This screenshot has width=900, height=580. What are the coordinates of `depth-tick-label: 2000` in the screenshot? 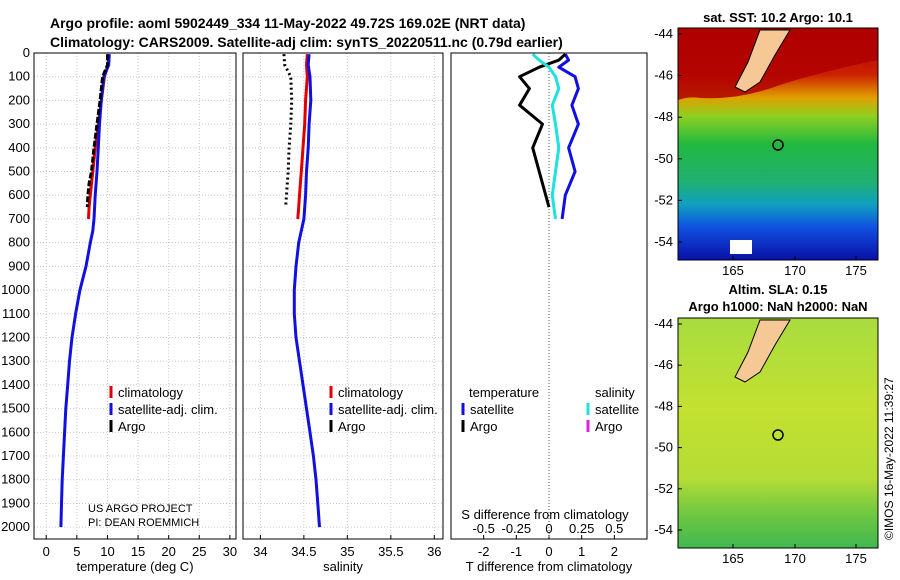 It's located at (15, 526).